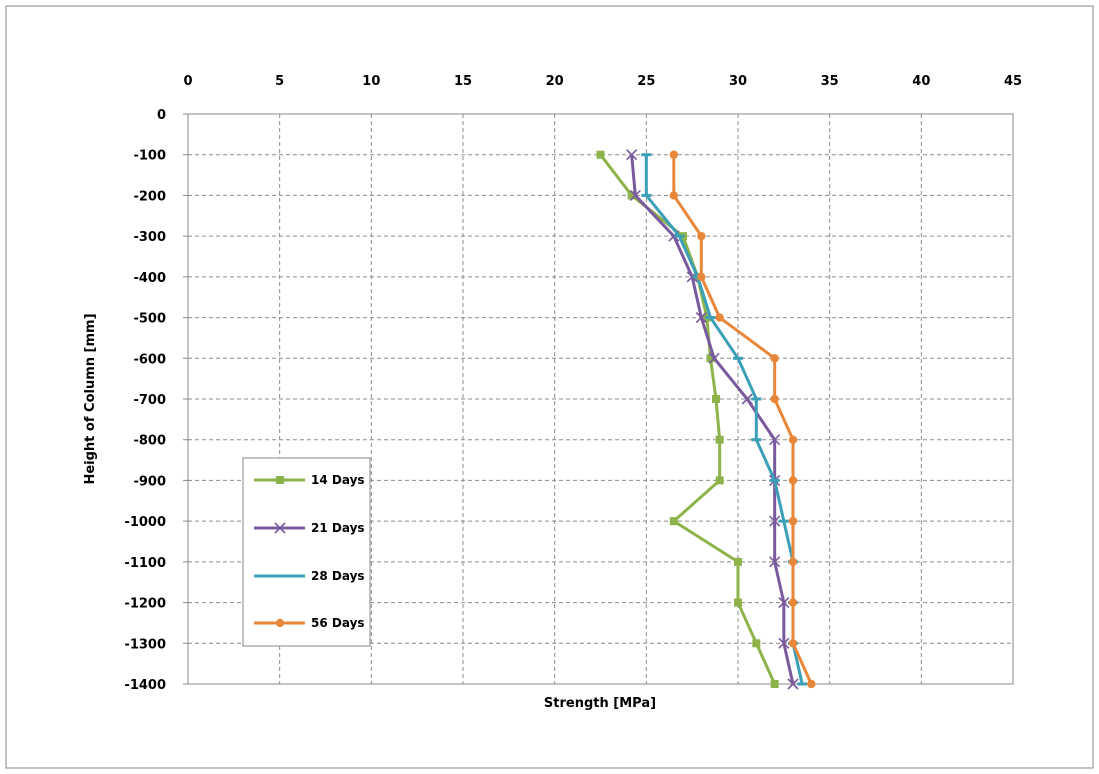 Image resolution: width=1099 pixels, height=774 pixels. What do you see at coordinates (145, 644) in the screenshot?
I see `y-tick-label: -1300` at bounding box center [145, 644].